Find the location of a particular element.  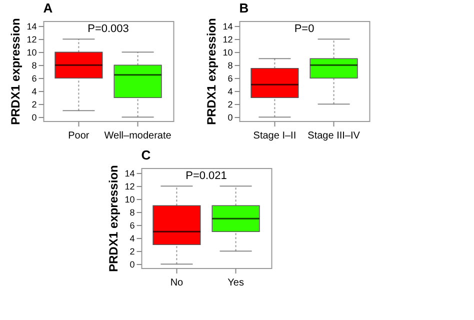

x-tick-label: Poor is located at coordinates (79, 136).